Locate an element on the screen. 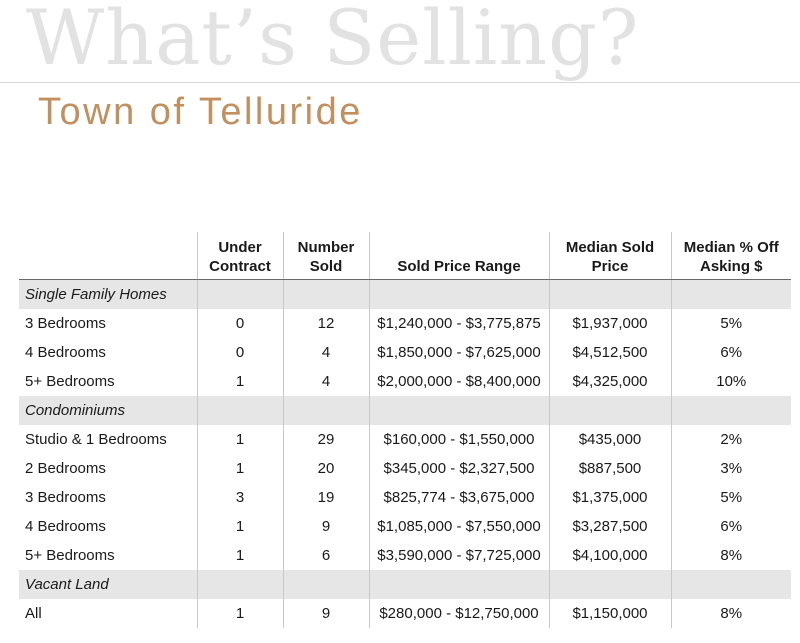 This screenshot has height=643, width=800. cell-median-sold-price: $1,375,000 is located at coordinates (609, 497).